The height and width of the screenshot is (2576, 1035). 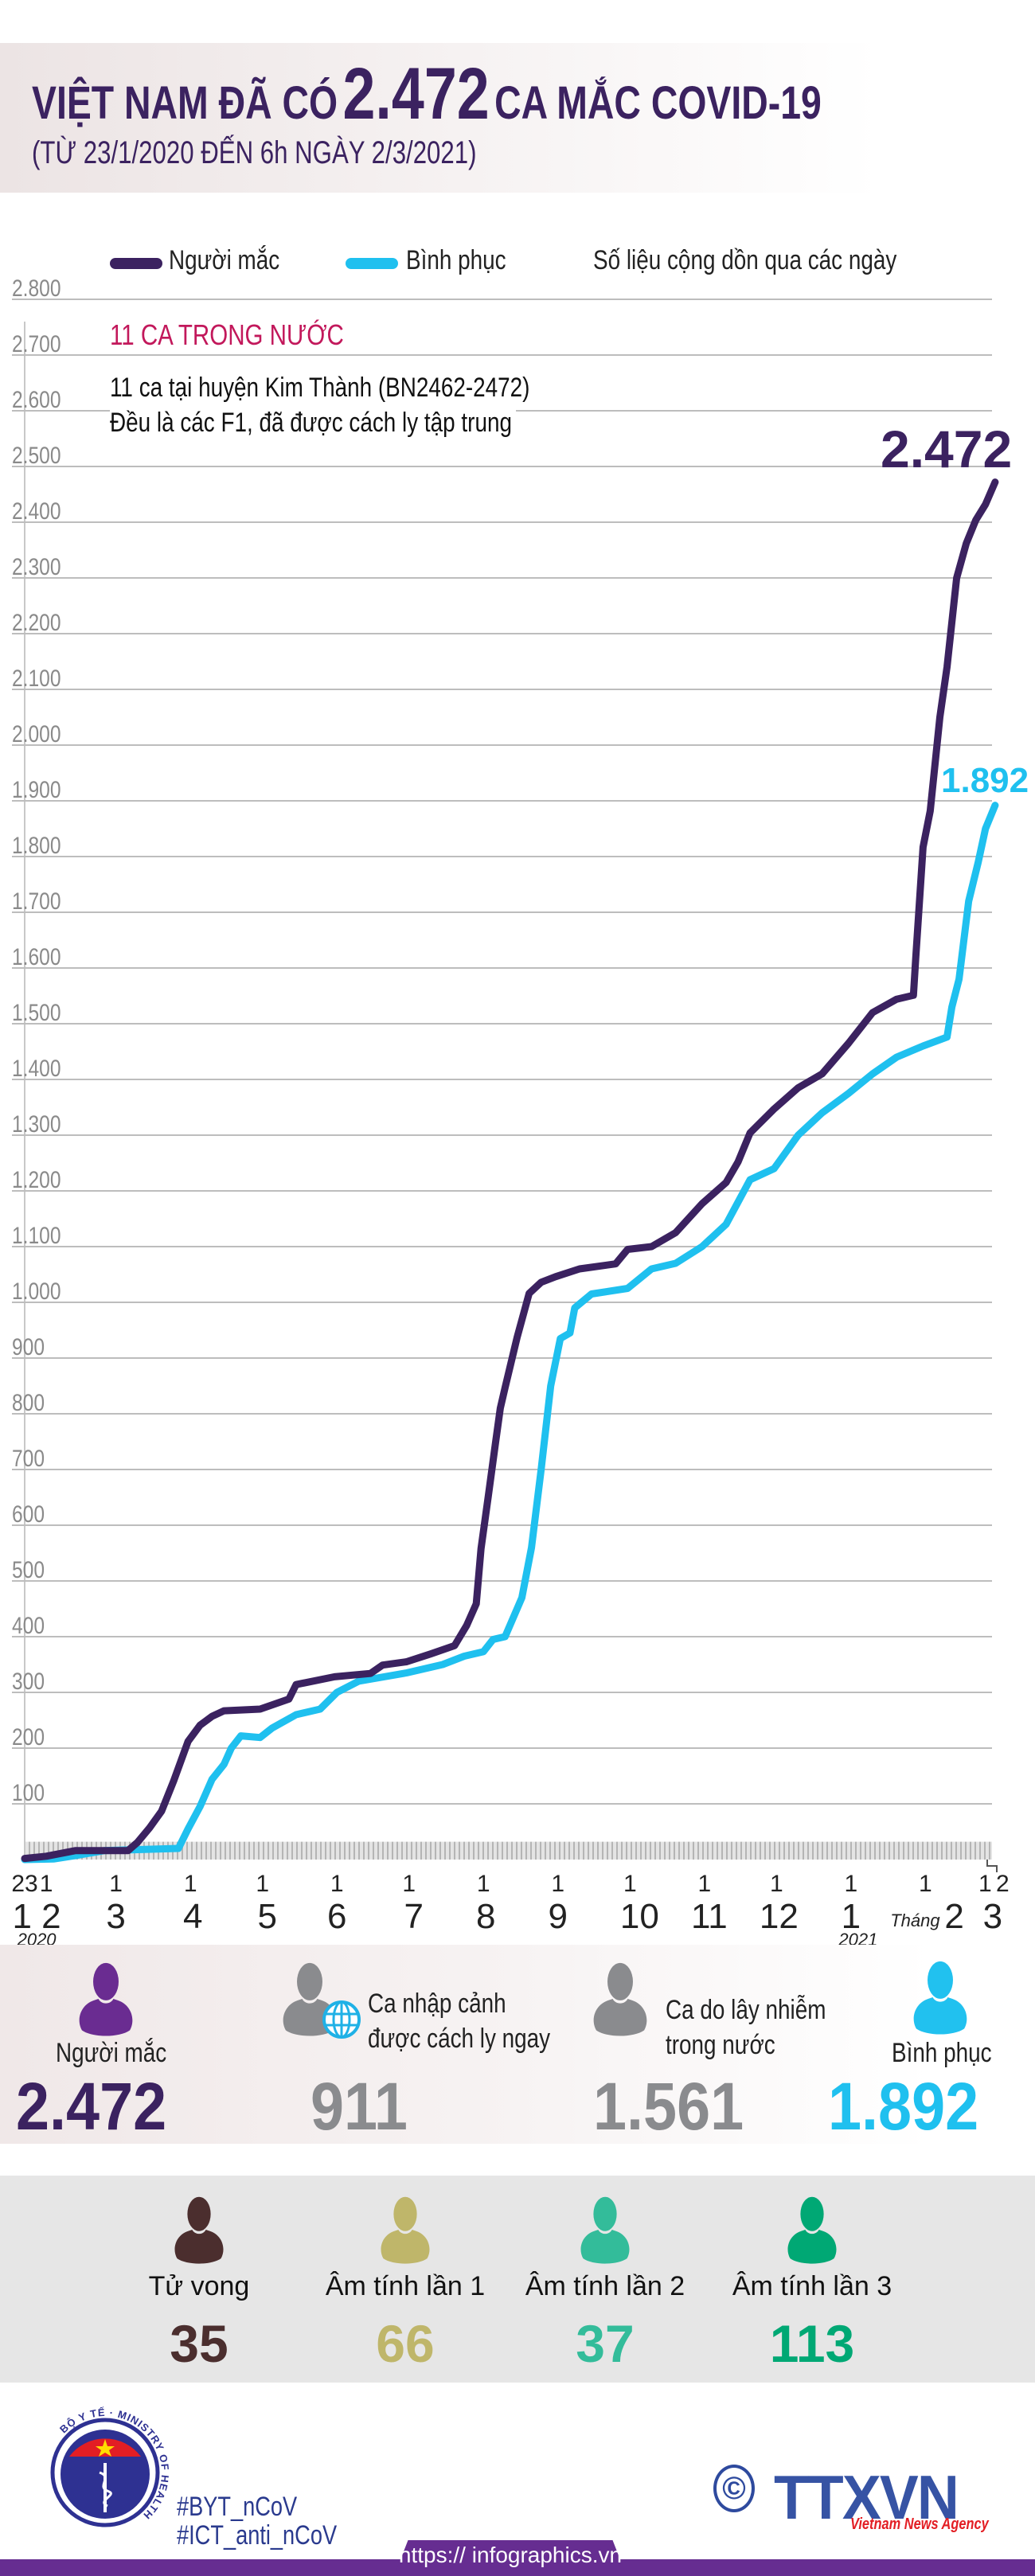 What do you see at coordinates (459, 2039) in the screenshot?
I see `stat-imported-label-2: được cách ly ngay` at bounding box center [459, 2039].